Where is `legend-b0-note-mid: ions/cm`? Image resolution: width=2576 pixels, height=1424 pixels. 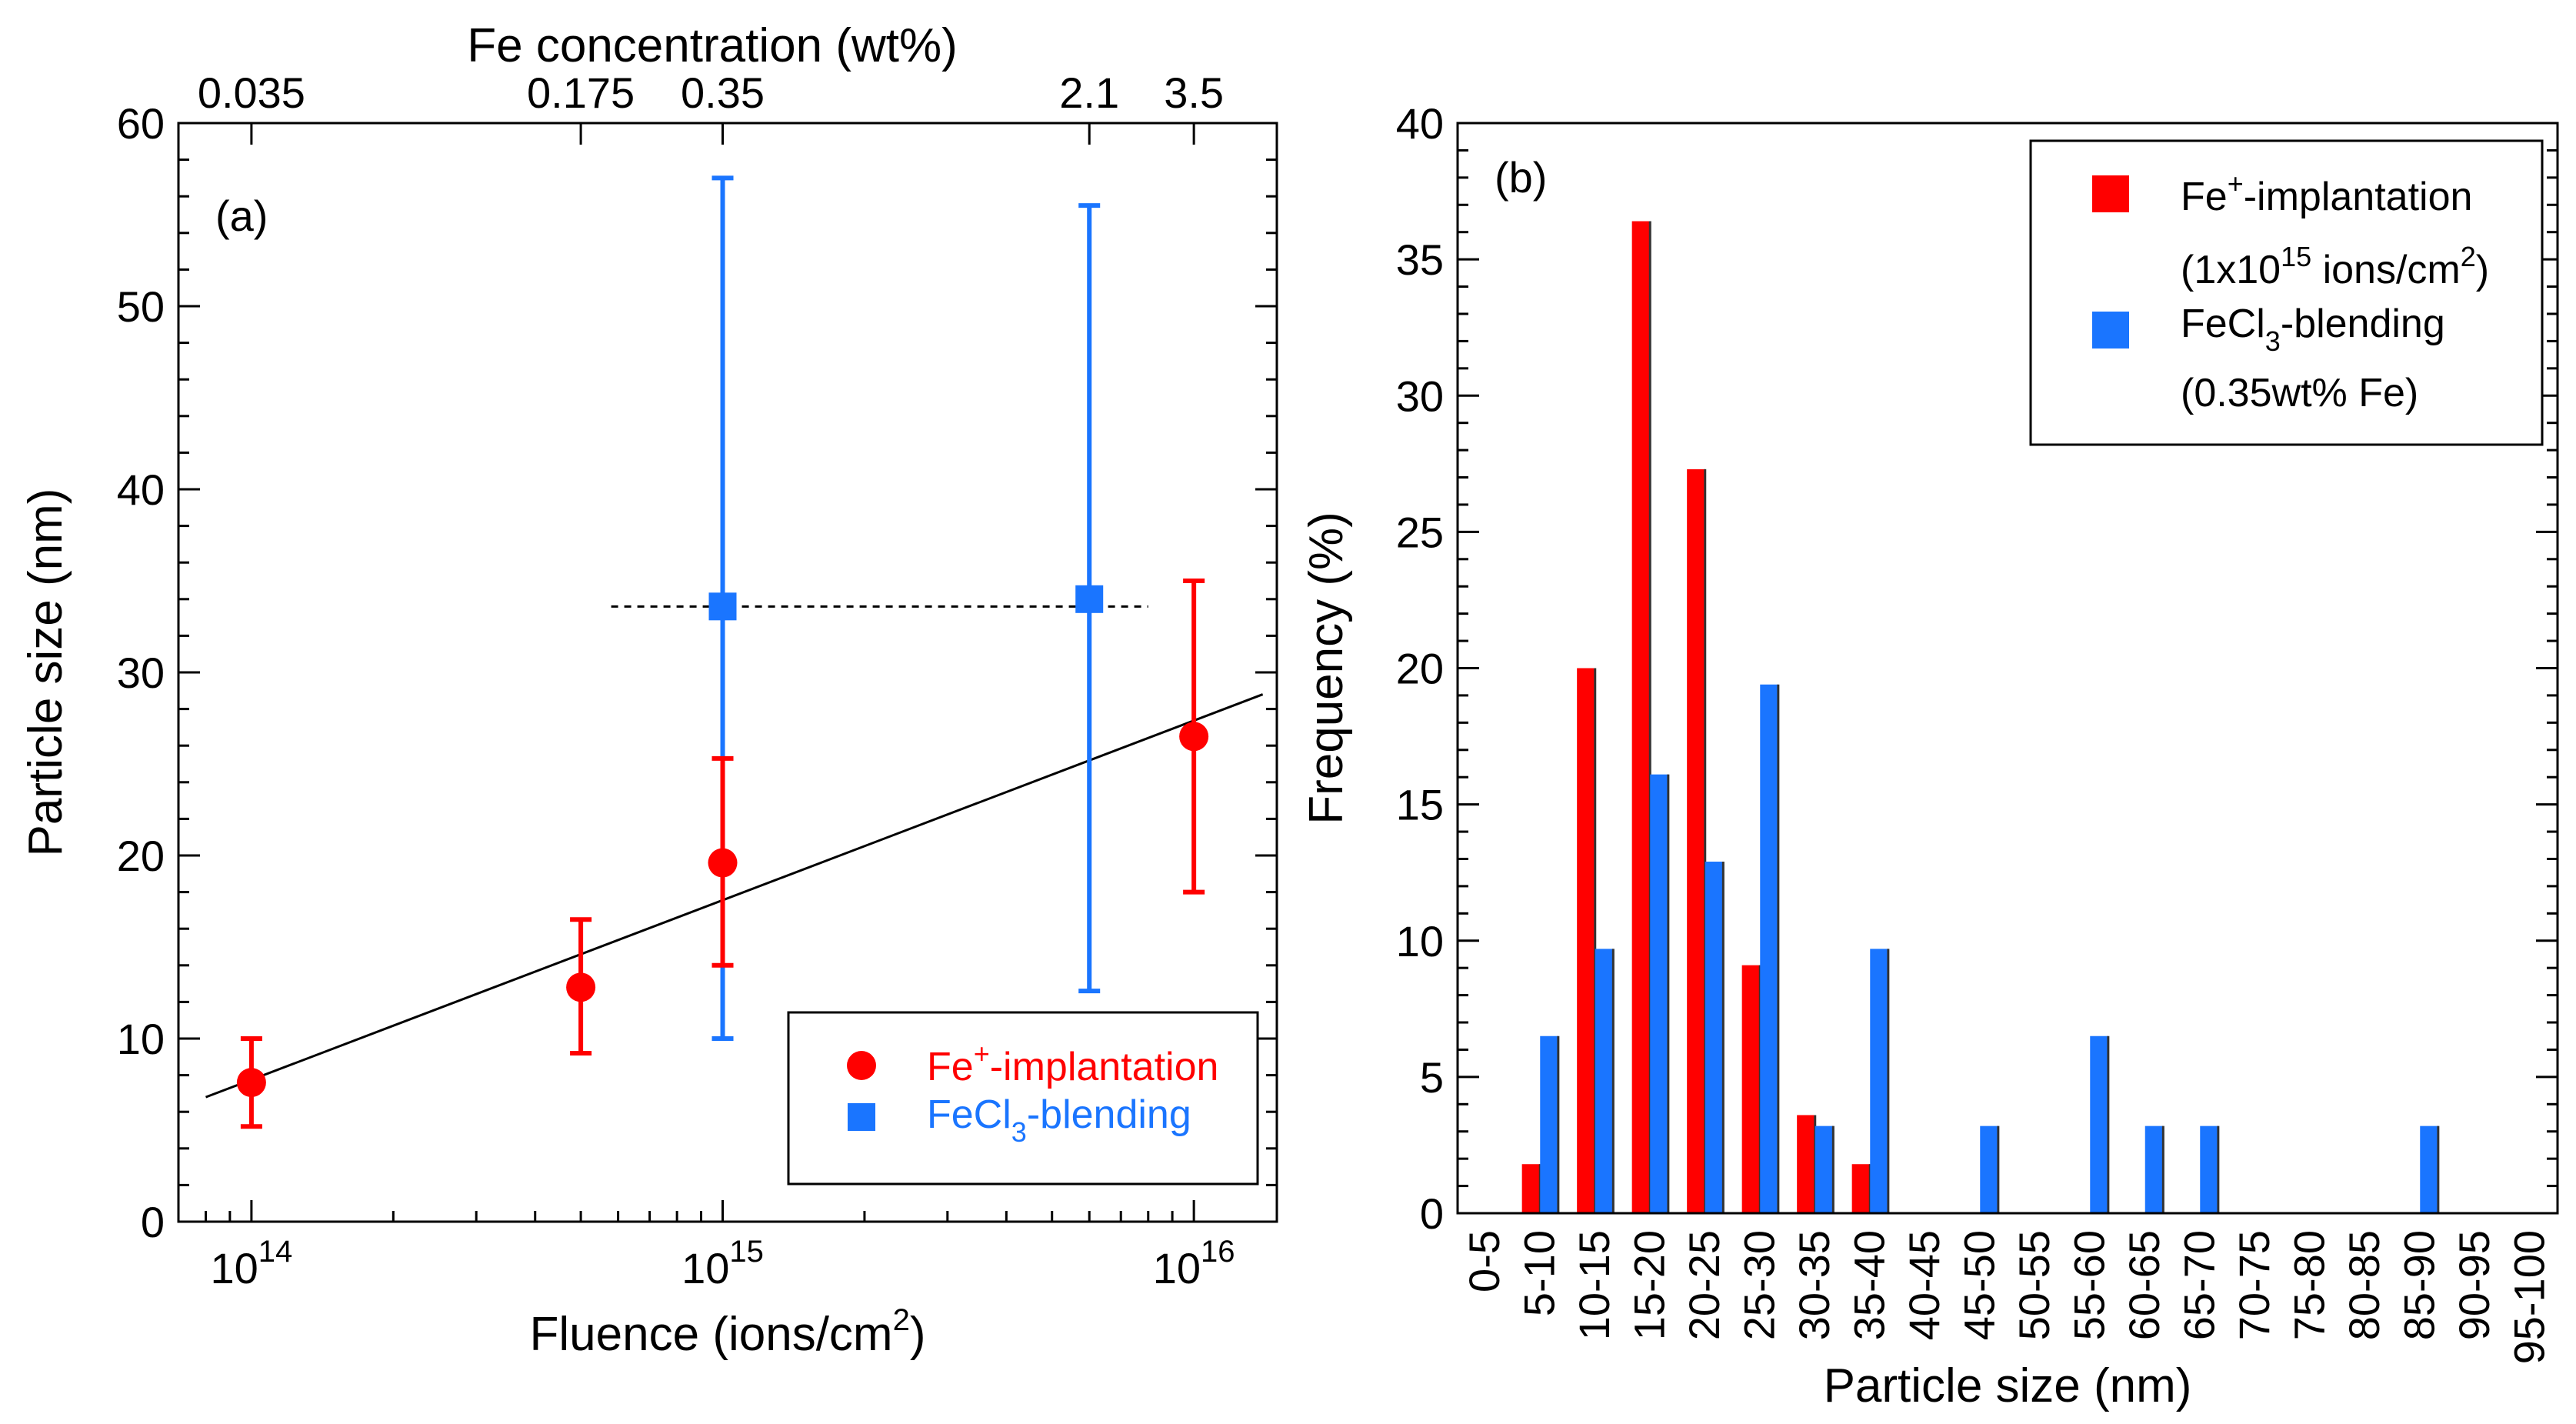 legend-b0-note-mid: ions/cm is located at coordinates (2386, 270).